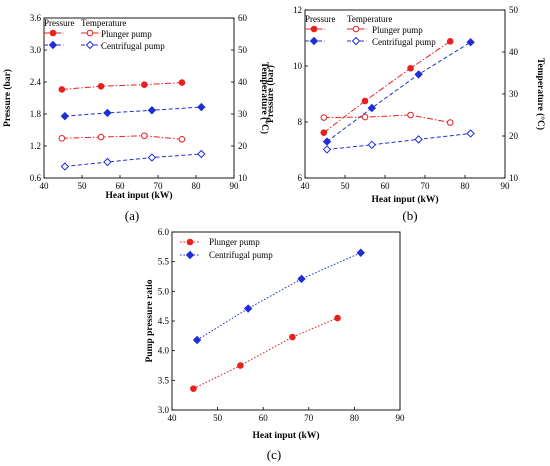 Image resolution: width=550 pixels, height=466 pixels. What do you see at coordinates (164, 351) in the screenshot?
I see `y-tick-label: 4.0` at bounding box center [164, 351].